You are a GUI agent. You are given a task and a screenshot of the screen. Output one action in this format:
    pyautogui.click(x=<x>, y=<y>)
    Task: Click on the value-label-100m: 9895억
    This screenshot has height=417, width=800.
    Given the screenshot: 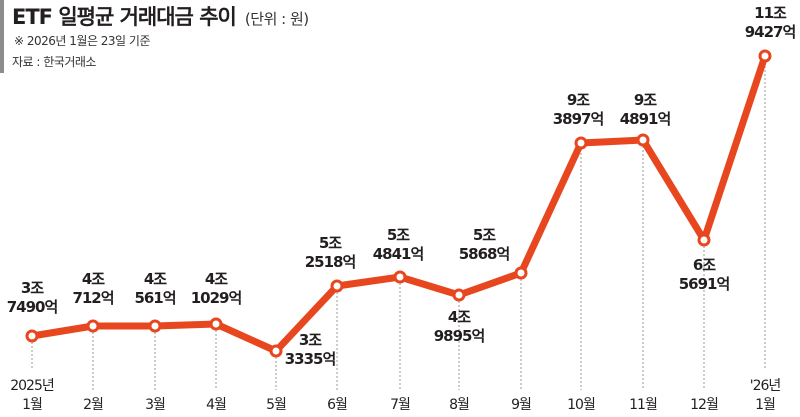 What is the action you would take?
    pyautogui.click(x=459, y=336)
    